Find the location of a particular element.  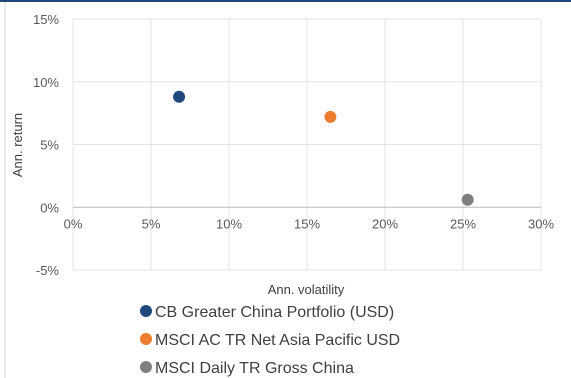

legend-label-3: MSCI Daily TR Gross China is located at coordinates (254, 368).